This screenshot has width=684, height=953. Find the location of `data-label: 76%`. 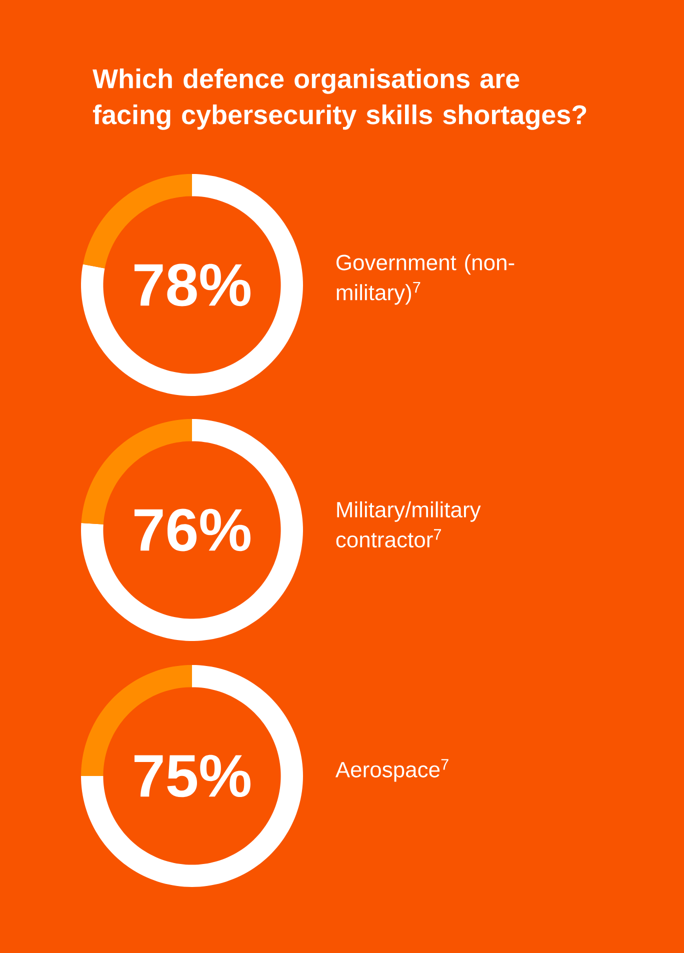

data-label: 76% is located at coordinates (192, 530).